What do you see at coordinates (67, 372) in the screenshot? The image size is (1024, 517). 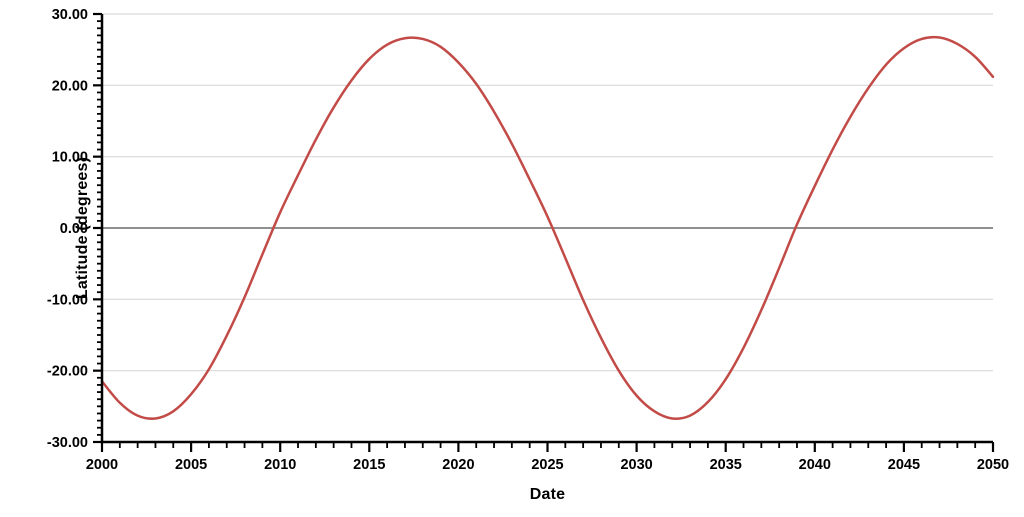 I see `y-tick-label: -20.00` at bounding box center [67, 372].